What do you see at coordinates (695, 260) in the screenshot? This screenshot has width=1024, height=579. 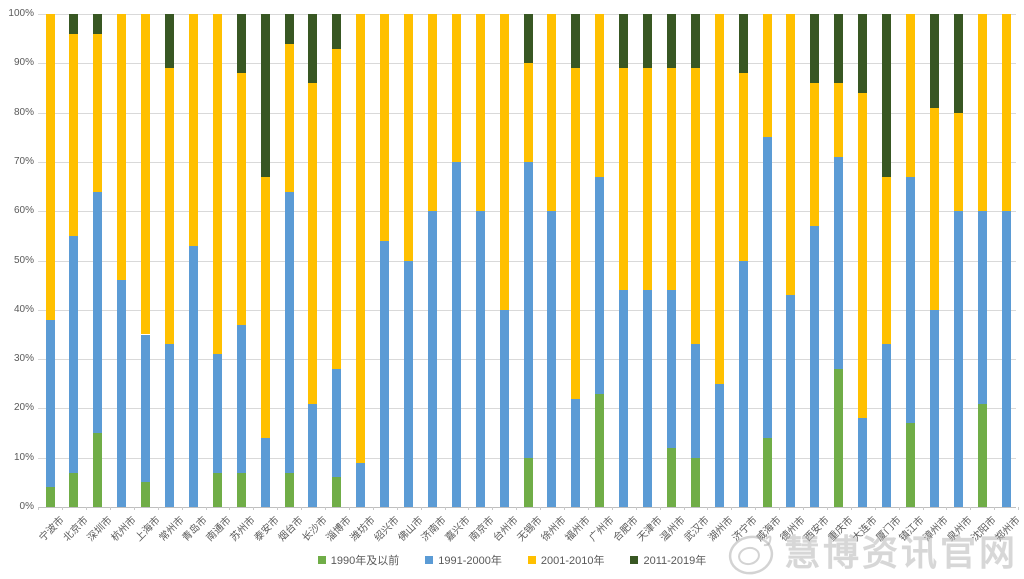 I see `bar-武汉市` at bounding box center [695, 260].